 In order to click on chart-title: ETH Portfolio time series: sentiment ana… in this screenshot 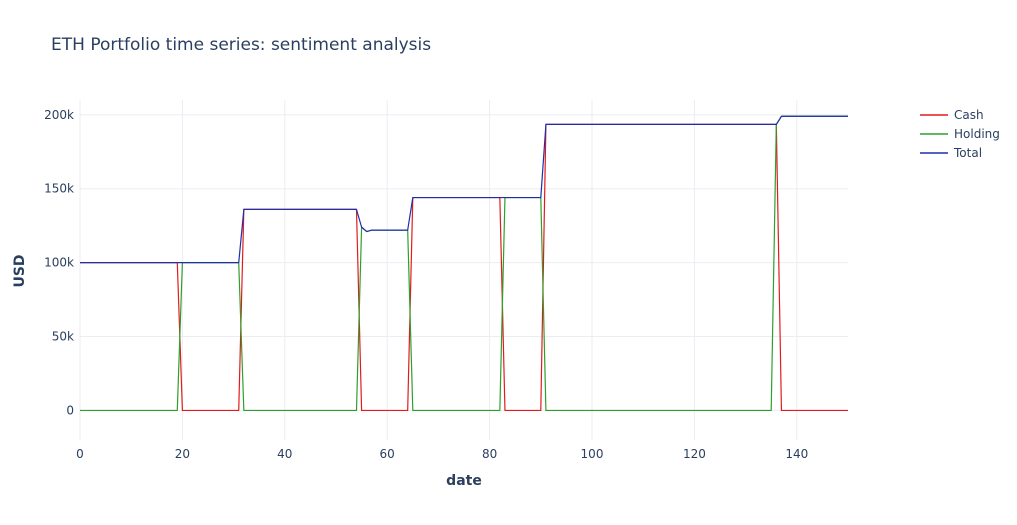, I will do `click(241, 45)`.